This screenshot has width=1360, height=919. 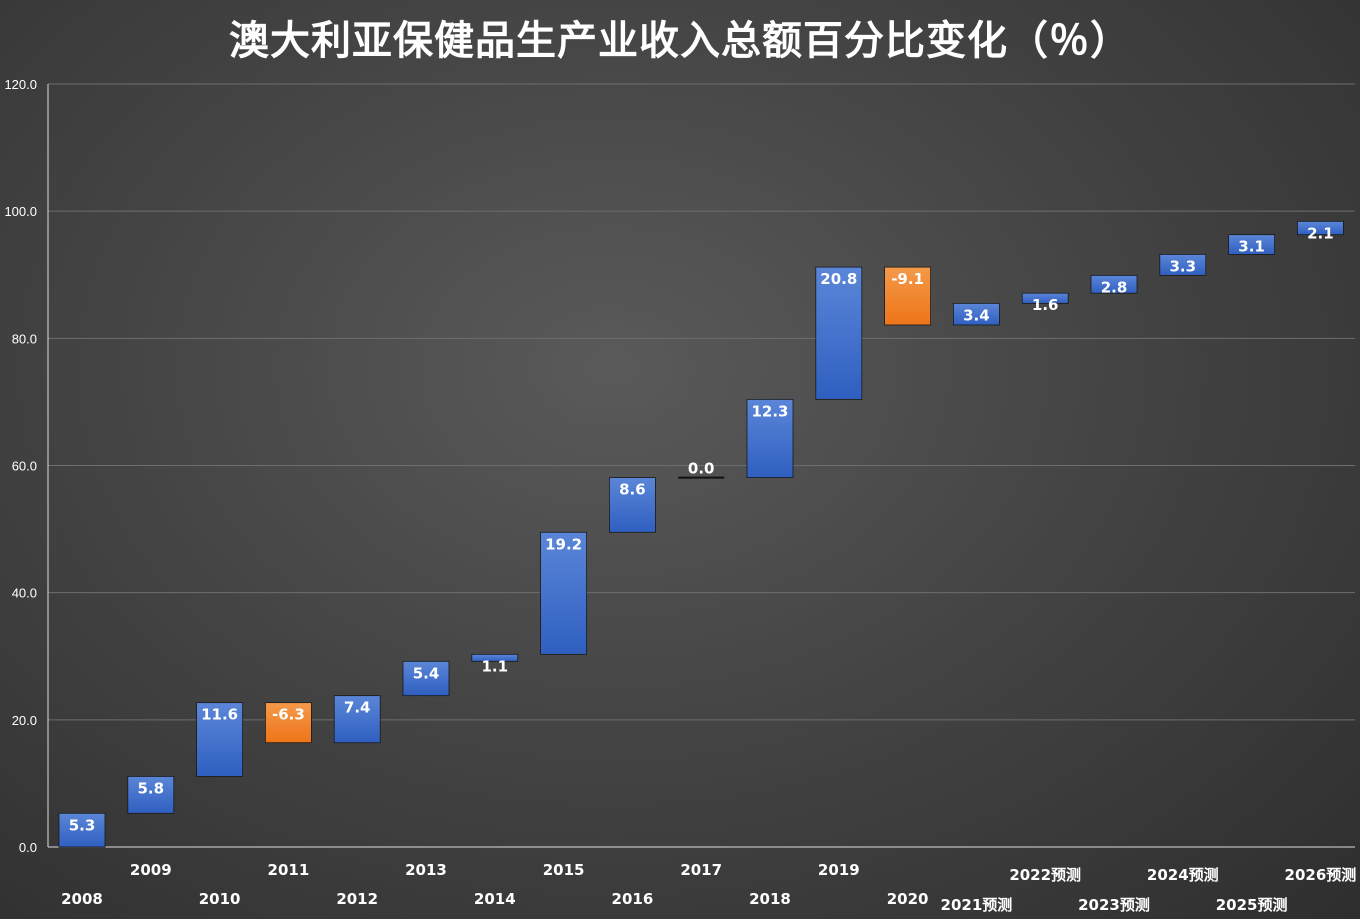 What do you see at coordinates (632, 490) in the screenshot?
I see `data-label: 8.6` at bounding box center [632, 490].